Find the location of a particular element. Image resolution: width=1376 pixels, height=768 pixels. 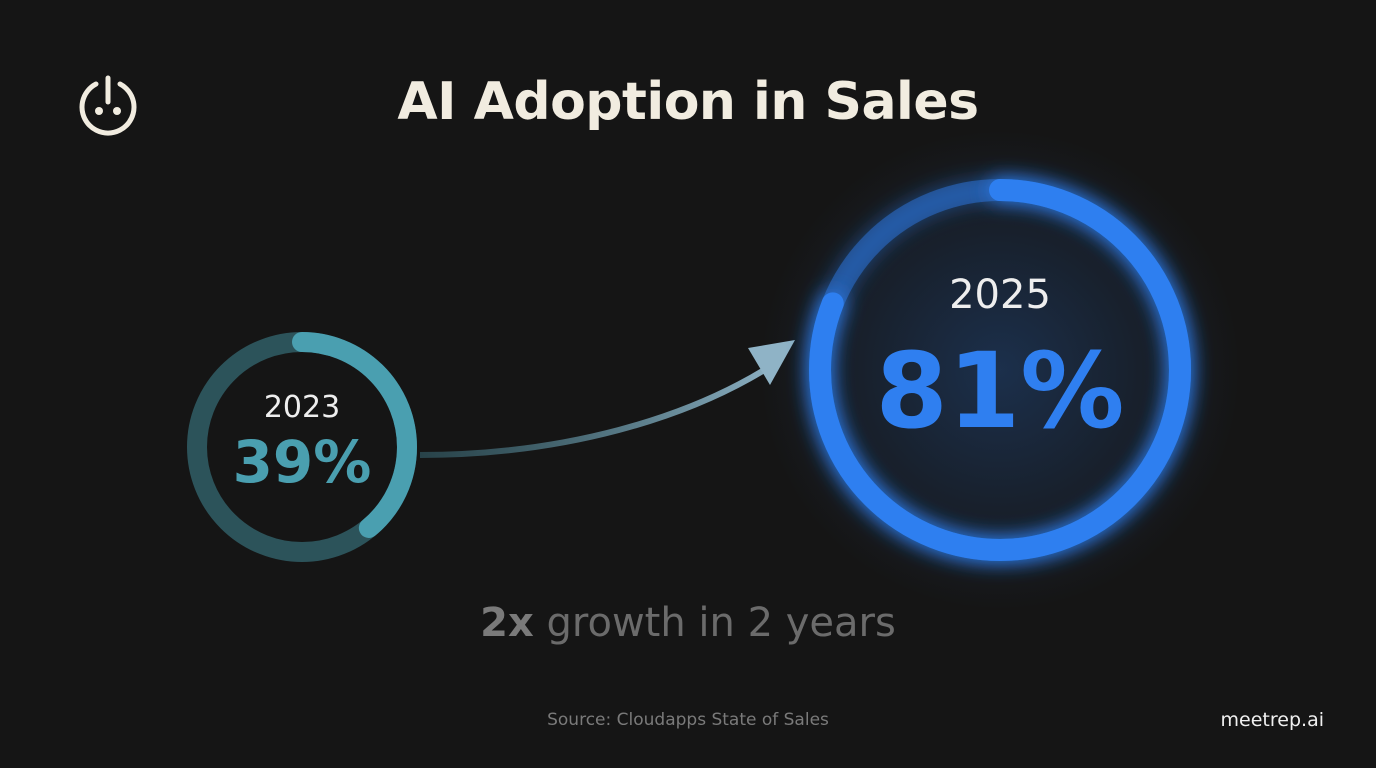

source-text: Source: Cloudapps State of Sales is located at coordinates (688, 720).